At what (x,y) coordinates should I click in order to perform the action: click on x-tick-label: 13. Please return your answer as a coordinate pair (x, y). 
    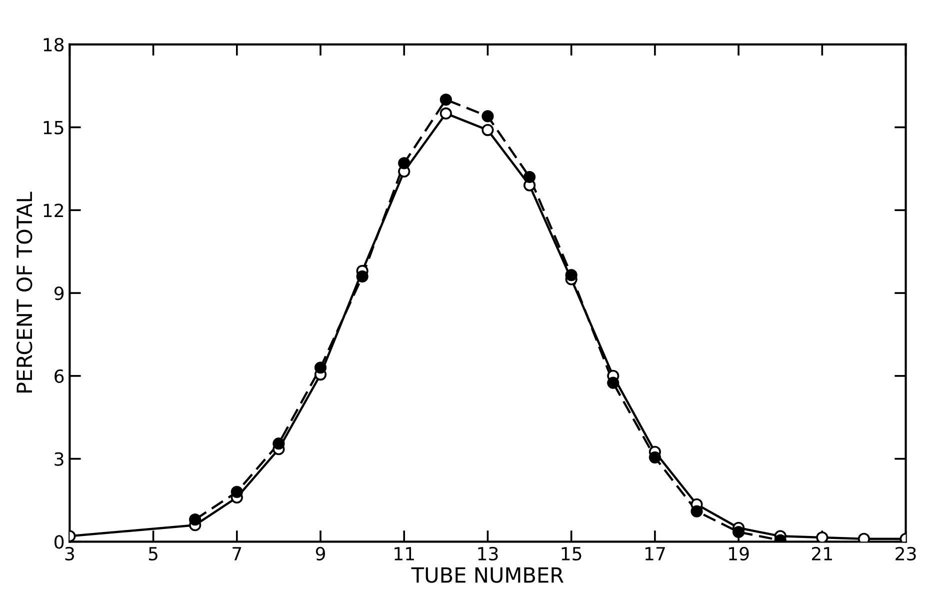
    Looking at the image, I should click on (488, 553).